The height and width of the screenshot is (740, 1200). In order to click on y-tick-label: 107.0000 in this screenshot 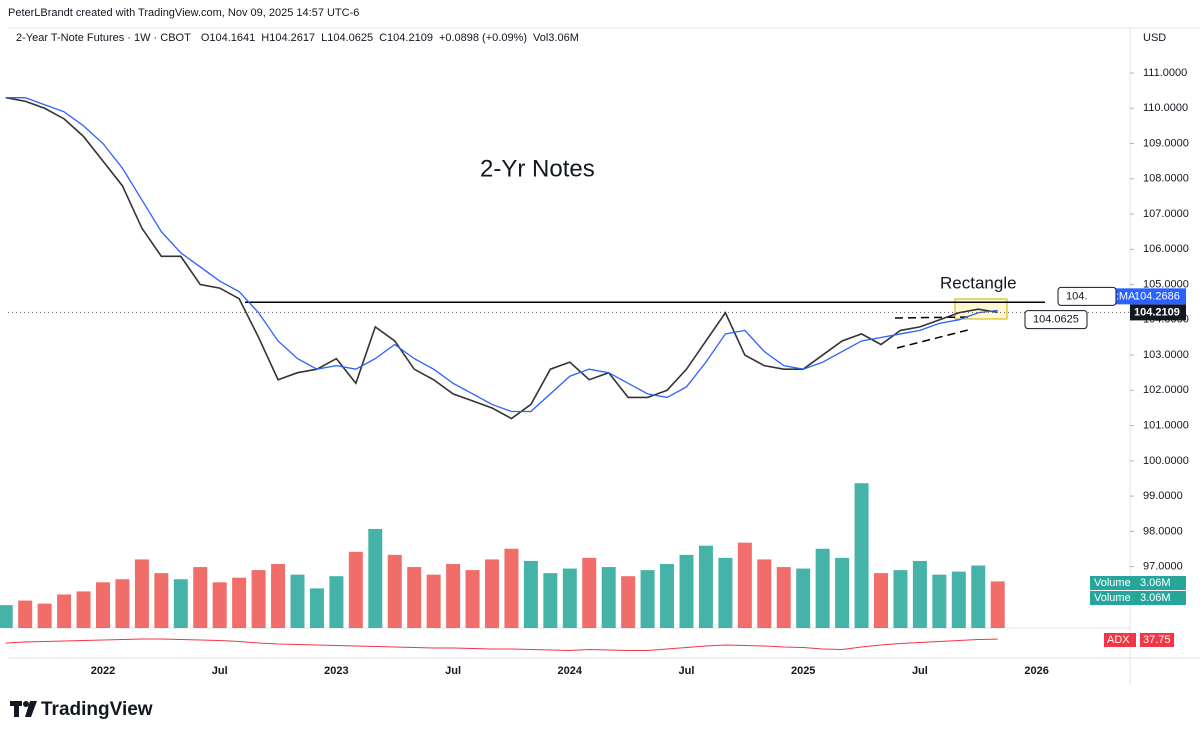, I will do `click(1166, 214)`.